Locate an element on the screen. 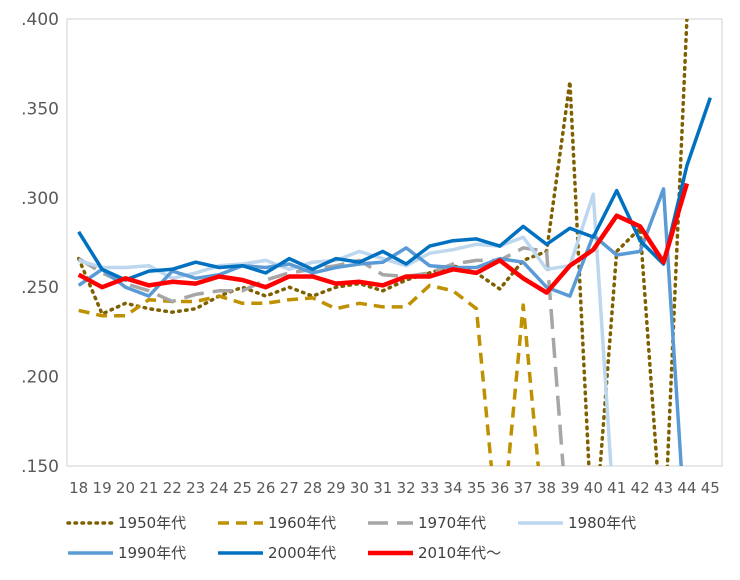 This screenshot has width=740, height=580. legend-item-5: 2000年代 is located at coordinates (277, 553).